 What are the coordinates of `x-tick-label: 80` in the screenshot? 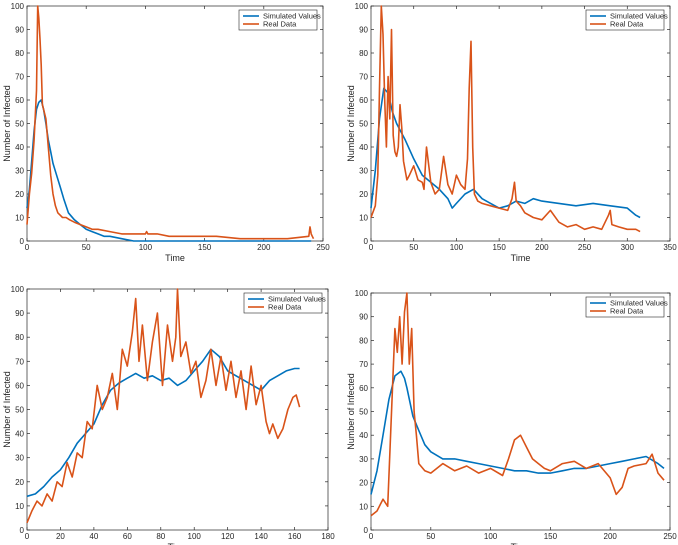 It's located at (160, 536).